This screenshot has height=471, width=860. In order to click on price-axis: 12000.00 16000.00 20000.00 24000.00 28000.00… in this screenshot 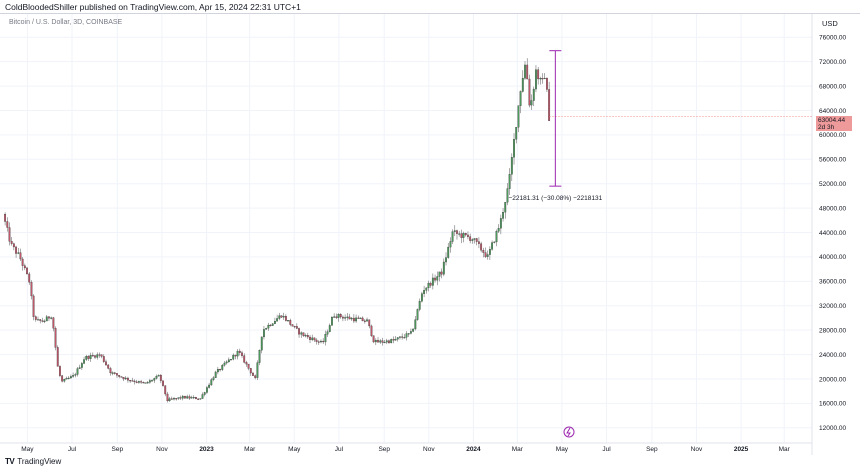, I will do `click(828, 234)`.